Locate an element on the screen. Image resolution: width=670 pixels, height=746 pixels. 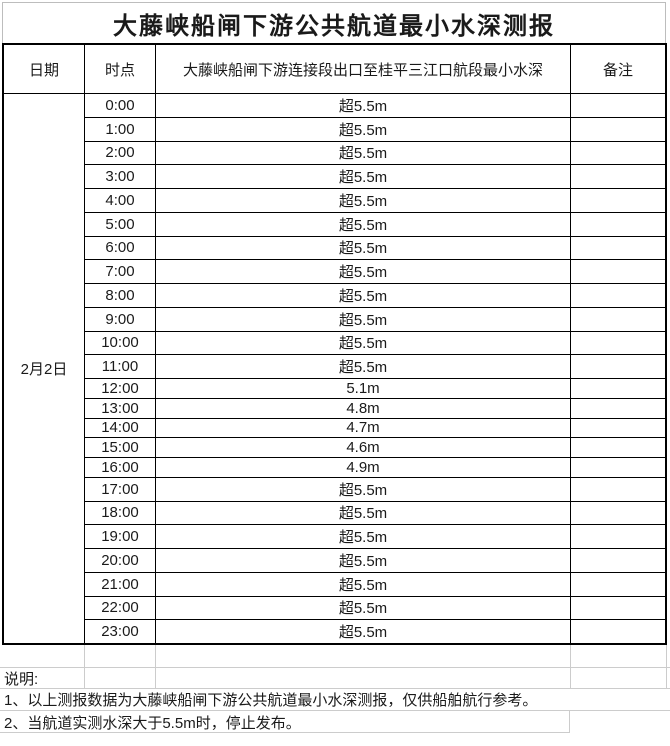
header-date: 日期 is located at coordinates (44, 69).